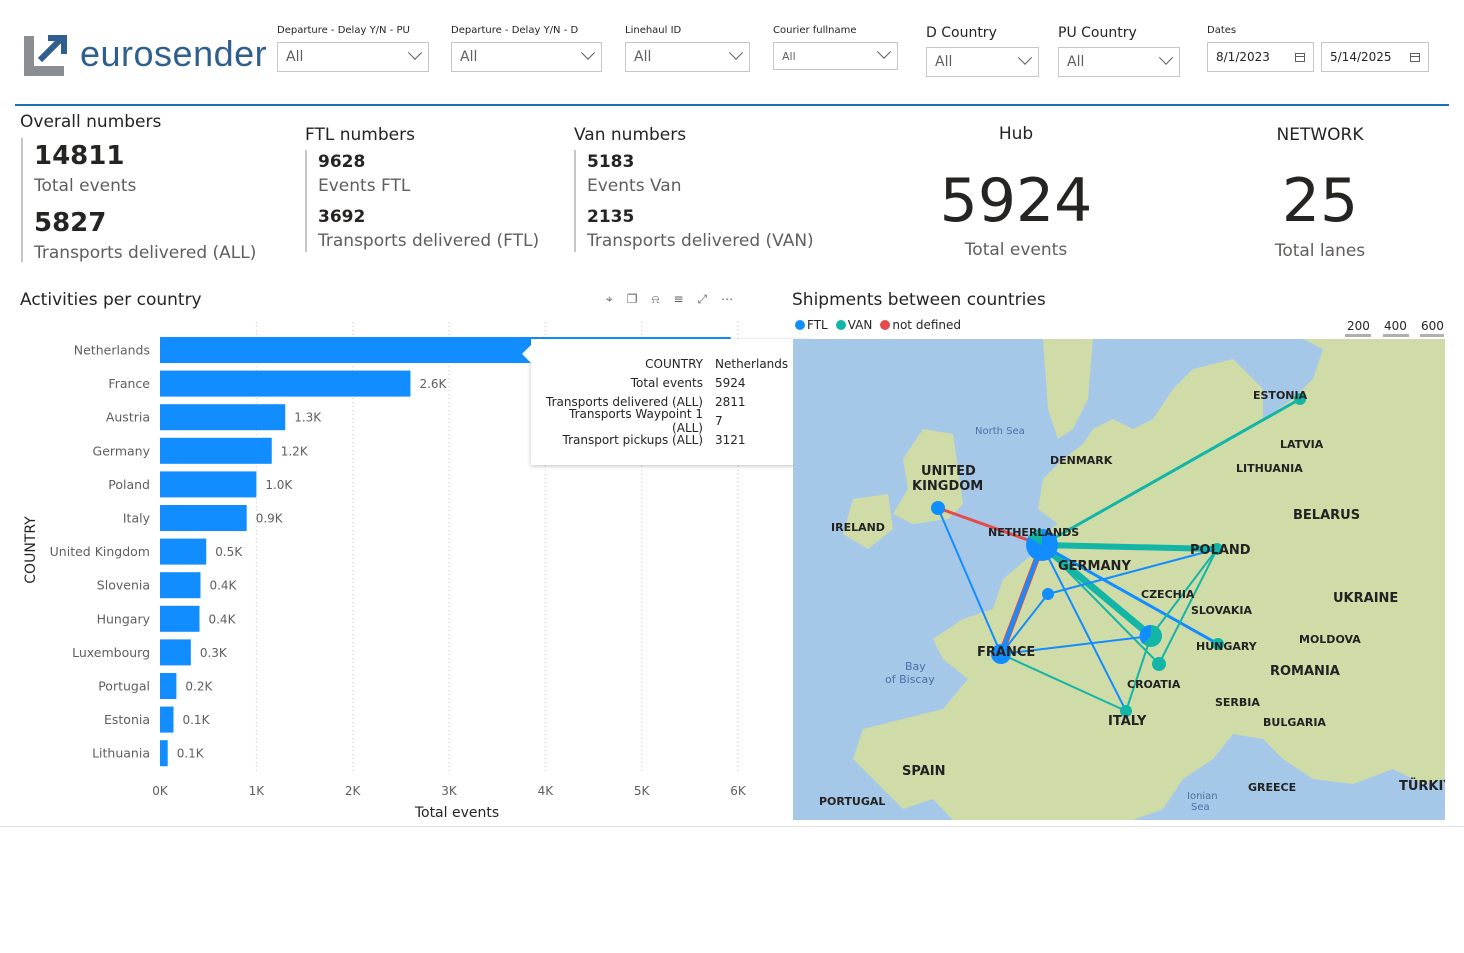  What do you see at coordinates (636, 420) in the screenshot?
I see `tooltip-key: Transports Waypoint 1 (ALL)` at bounding box center [636, 420].